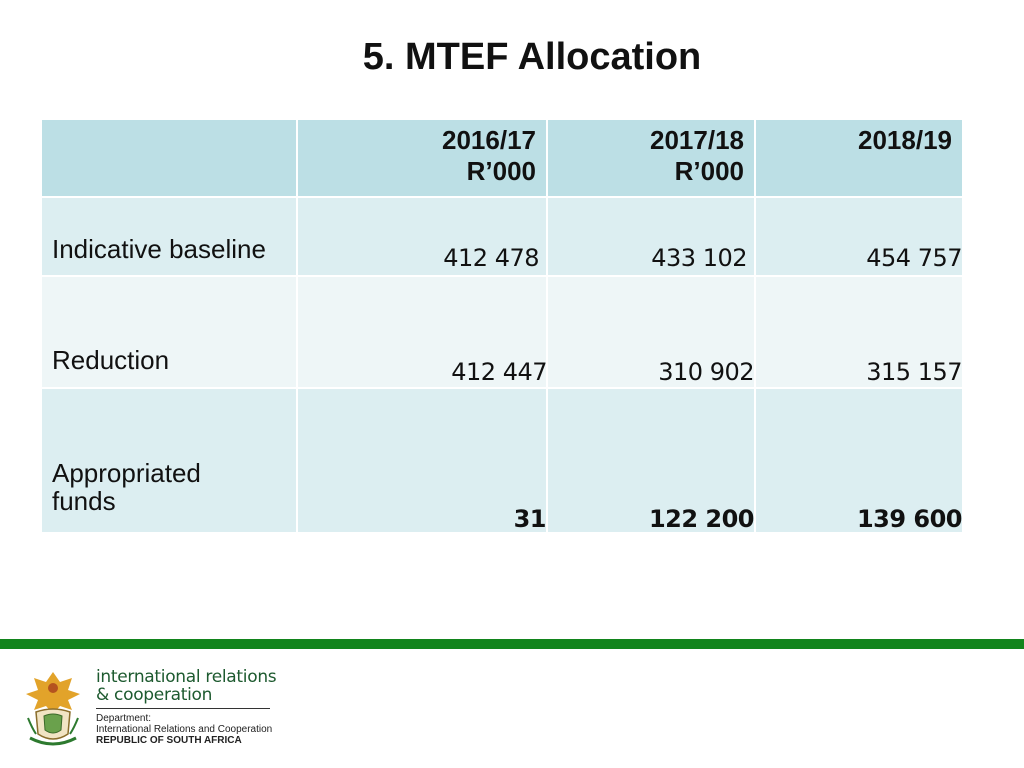 The height and width of the screenshot is (768, 1024). Describe the element at coordinates (909, 519) in the screenshot. I see `value-2018-19: 139 600` at that location.